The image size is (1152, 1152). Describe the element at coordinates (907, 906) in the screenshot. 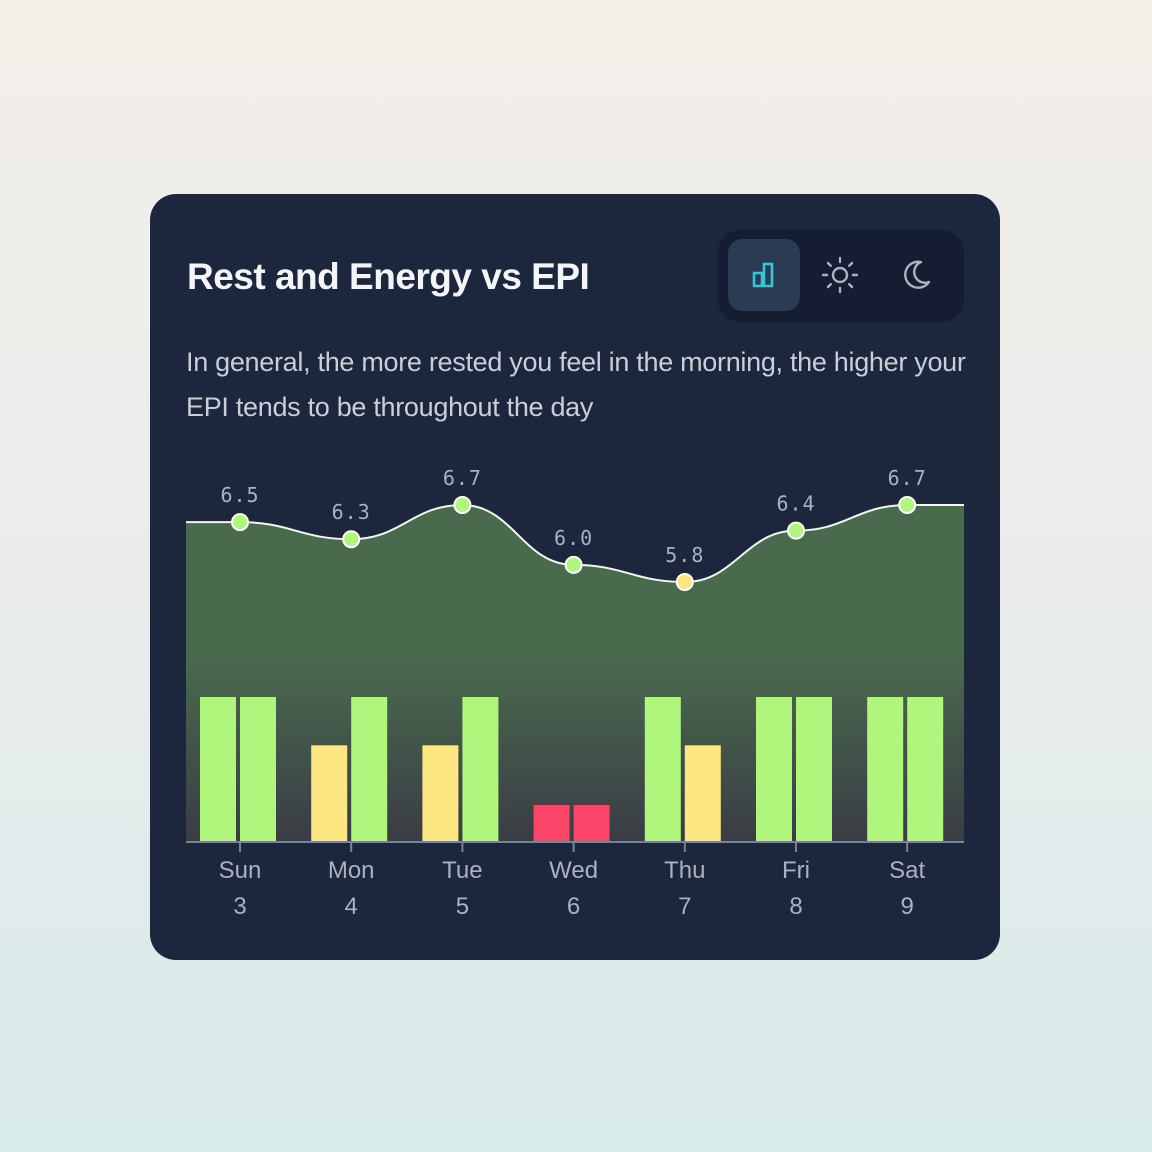

I see `day-date-label: 9` at that location.